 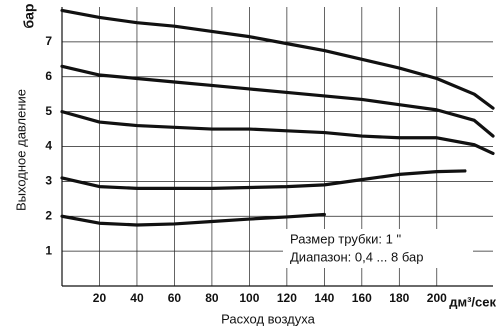 I want to click on y-tick-label: 5, so click(x=48, y=111).